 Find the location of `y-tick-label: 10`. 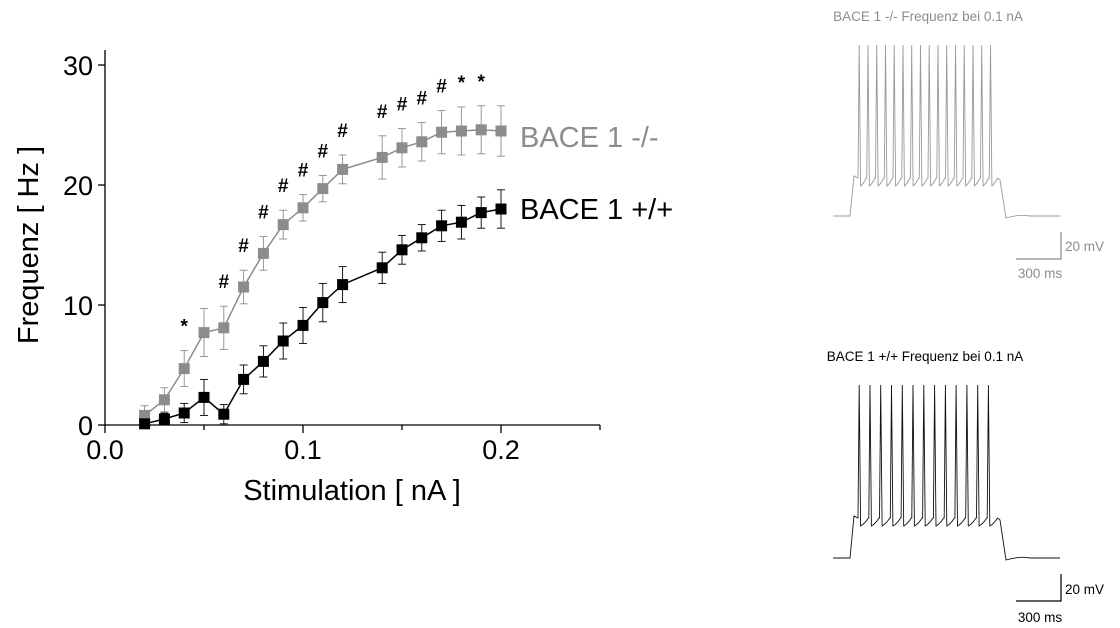

y-tick-label: 10 is located at coordinates (78, 306).